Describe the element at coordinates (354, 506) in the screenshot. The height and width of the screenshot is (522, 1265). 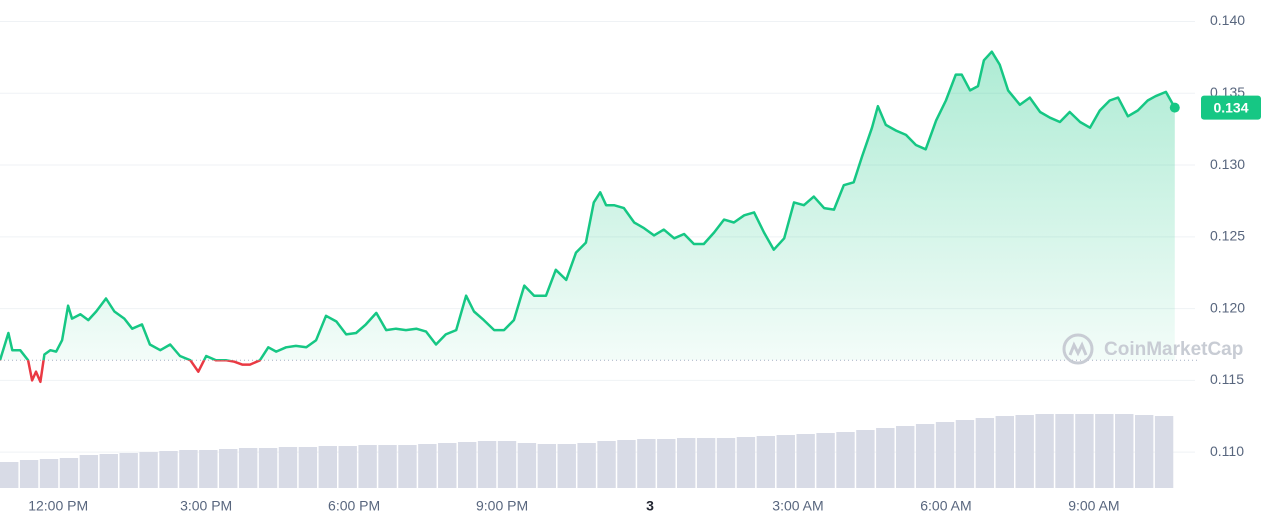
I see `x-tick-label: 6:00 PM` at that location.